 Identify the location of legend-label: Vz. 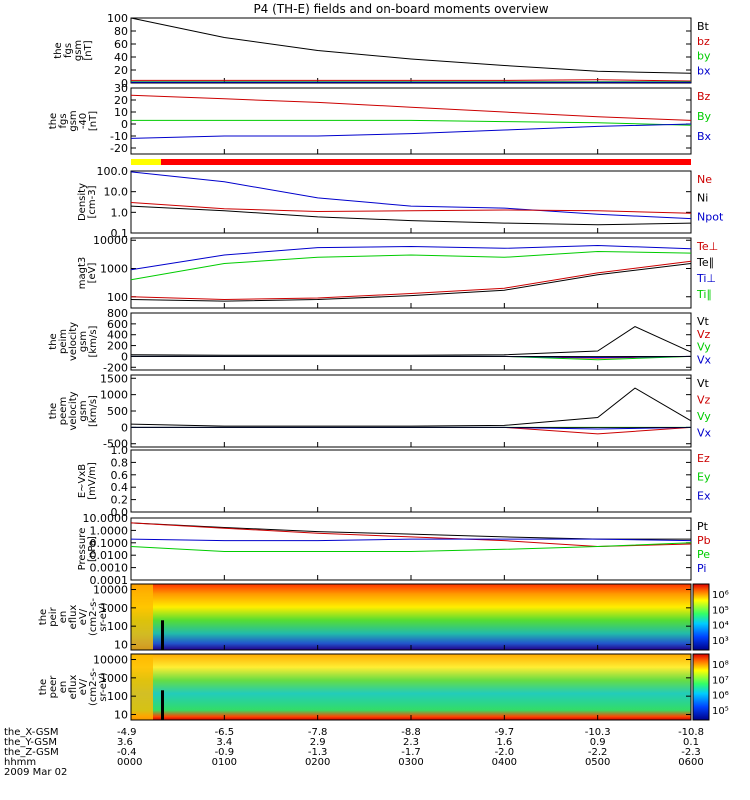
(704, 334).